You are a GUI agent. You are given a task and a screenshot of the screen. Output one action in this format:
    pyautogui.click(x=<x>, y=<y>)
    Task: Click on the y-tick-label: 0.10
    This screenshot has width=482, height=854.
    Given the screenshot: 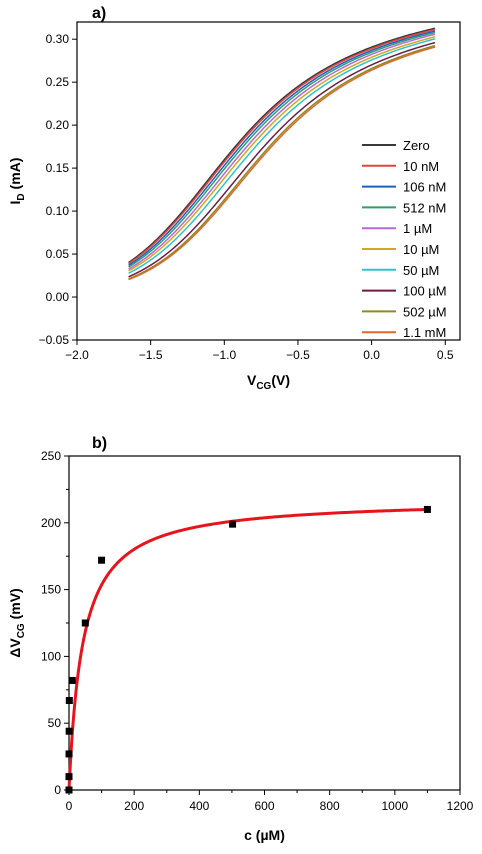 What is the action you would take?
    pyautogui.click(x=58, y=211)
    